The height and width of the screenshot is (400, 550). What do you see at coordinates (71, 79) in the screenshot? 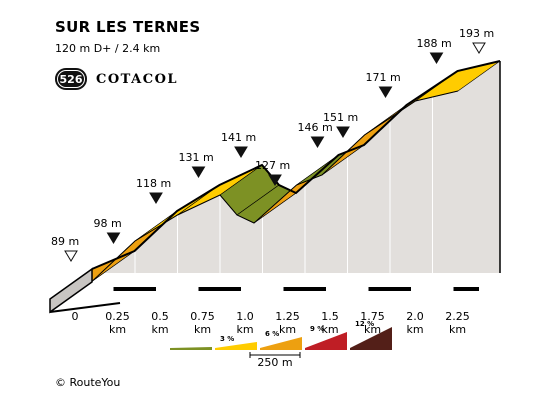
I see `cotacol-number: 526` at bounding box center [71, 79].